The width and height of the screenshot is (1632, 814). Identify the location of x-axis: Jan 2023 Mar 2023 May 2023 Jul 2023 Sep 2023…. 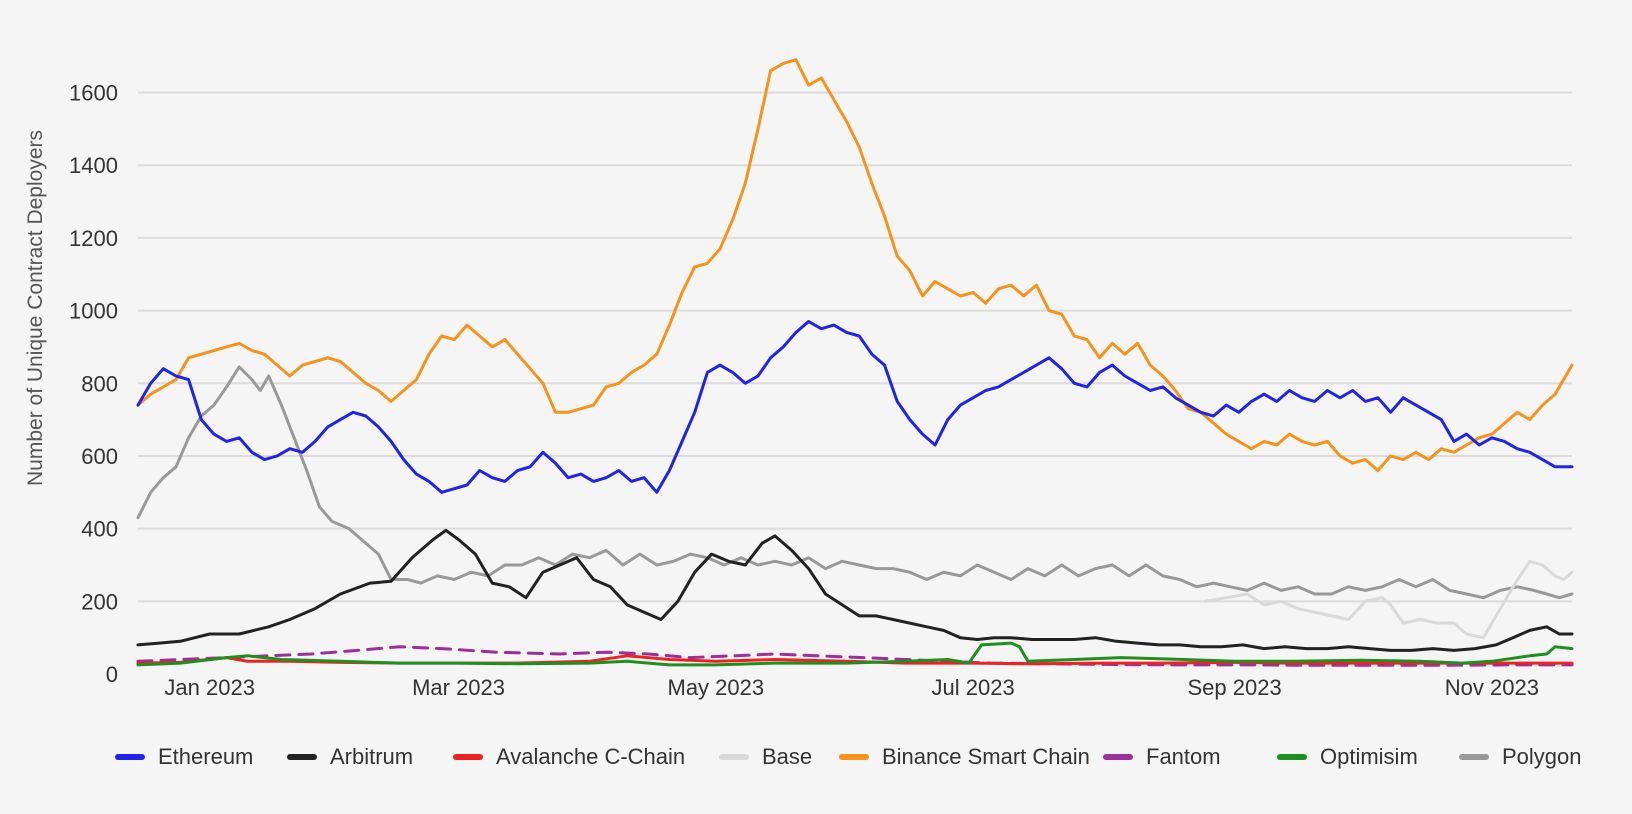
(851, 687).